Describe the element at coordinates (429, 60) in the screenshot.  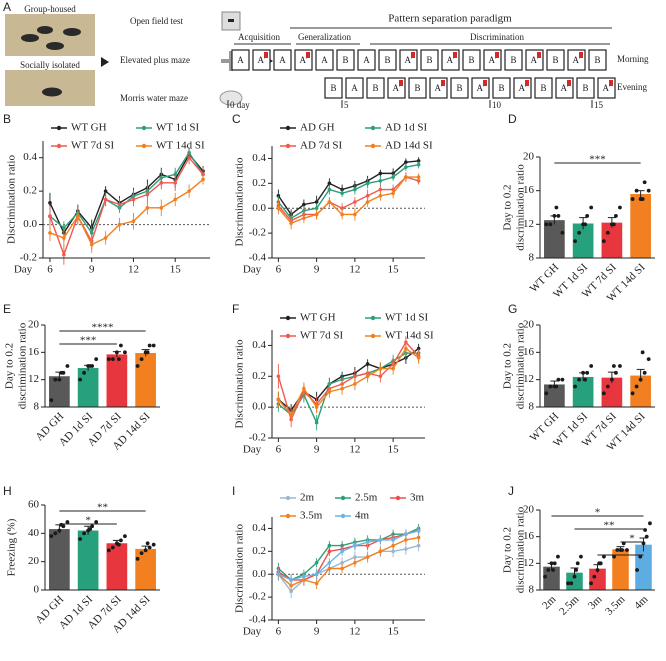
I see `session-box` at that location.